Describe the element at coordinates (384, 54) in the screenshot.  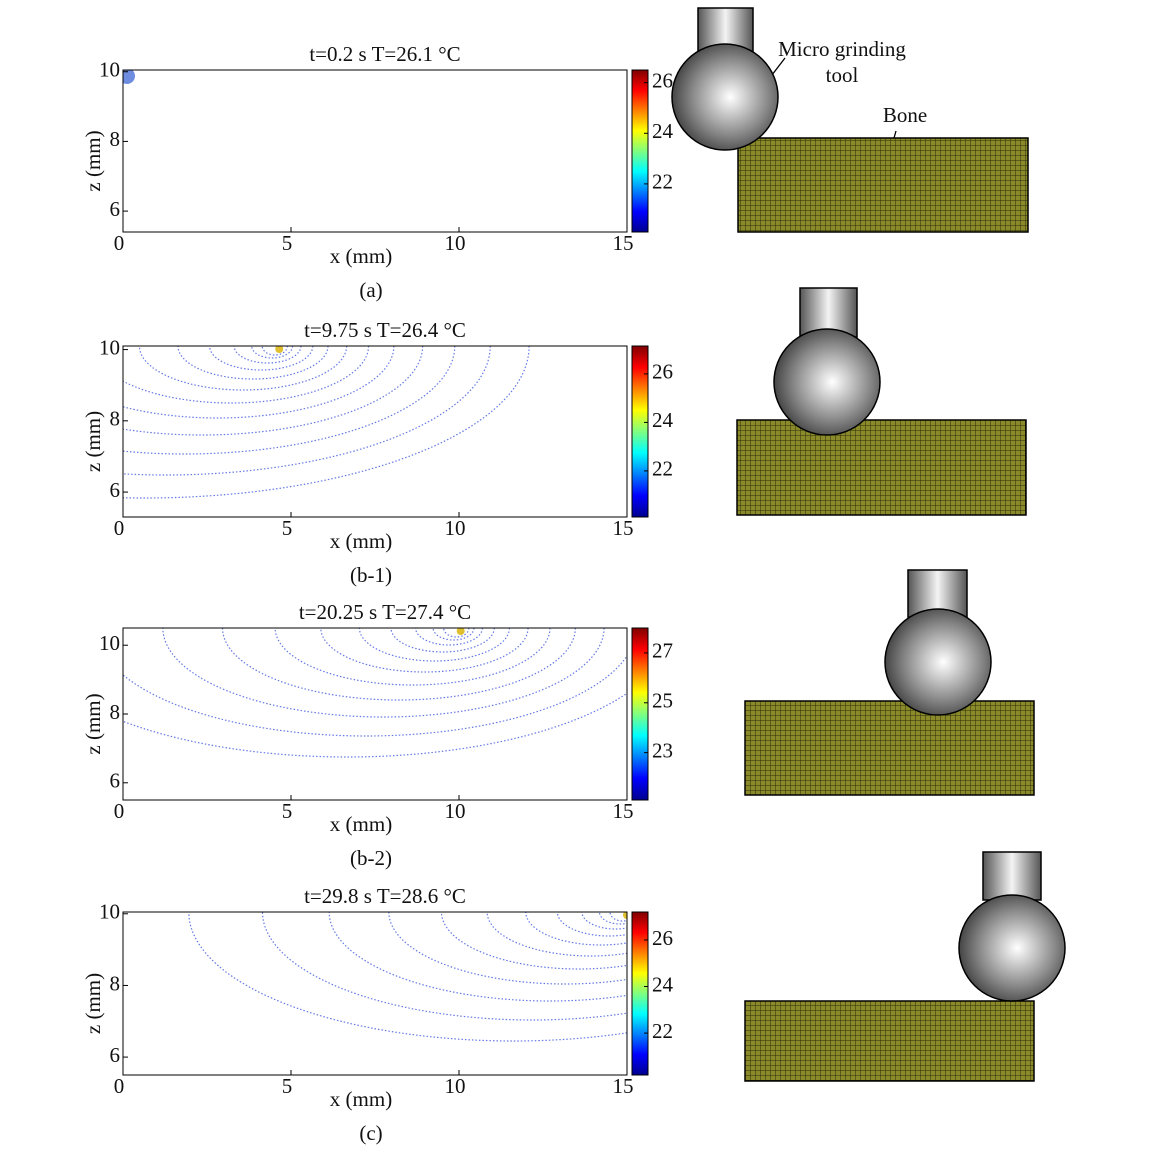
I see `chart-title: t=0.2 s T=26.1 °C` at that location.